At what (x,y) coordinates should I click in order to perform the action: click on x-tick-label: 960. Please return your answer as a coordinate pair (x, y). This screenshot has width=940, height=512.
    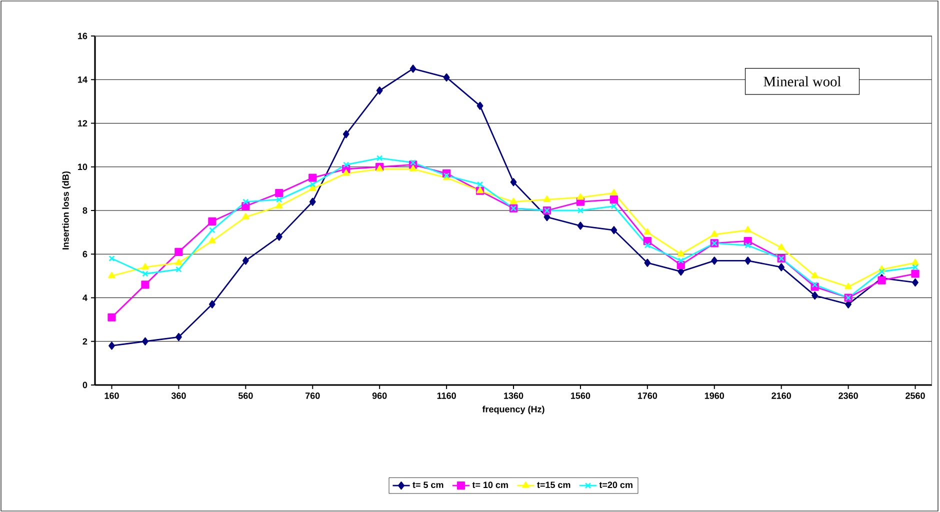
    Looking at the image, I should click on (379, 395).